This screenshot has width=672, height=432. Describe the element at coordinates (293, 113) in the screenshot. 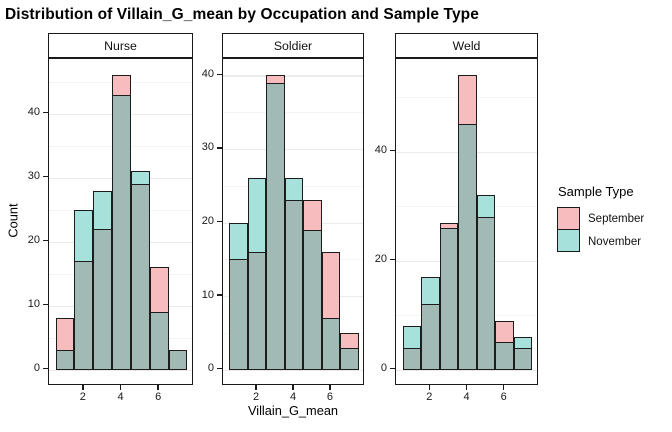

I see `gridline-minor` at that location.